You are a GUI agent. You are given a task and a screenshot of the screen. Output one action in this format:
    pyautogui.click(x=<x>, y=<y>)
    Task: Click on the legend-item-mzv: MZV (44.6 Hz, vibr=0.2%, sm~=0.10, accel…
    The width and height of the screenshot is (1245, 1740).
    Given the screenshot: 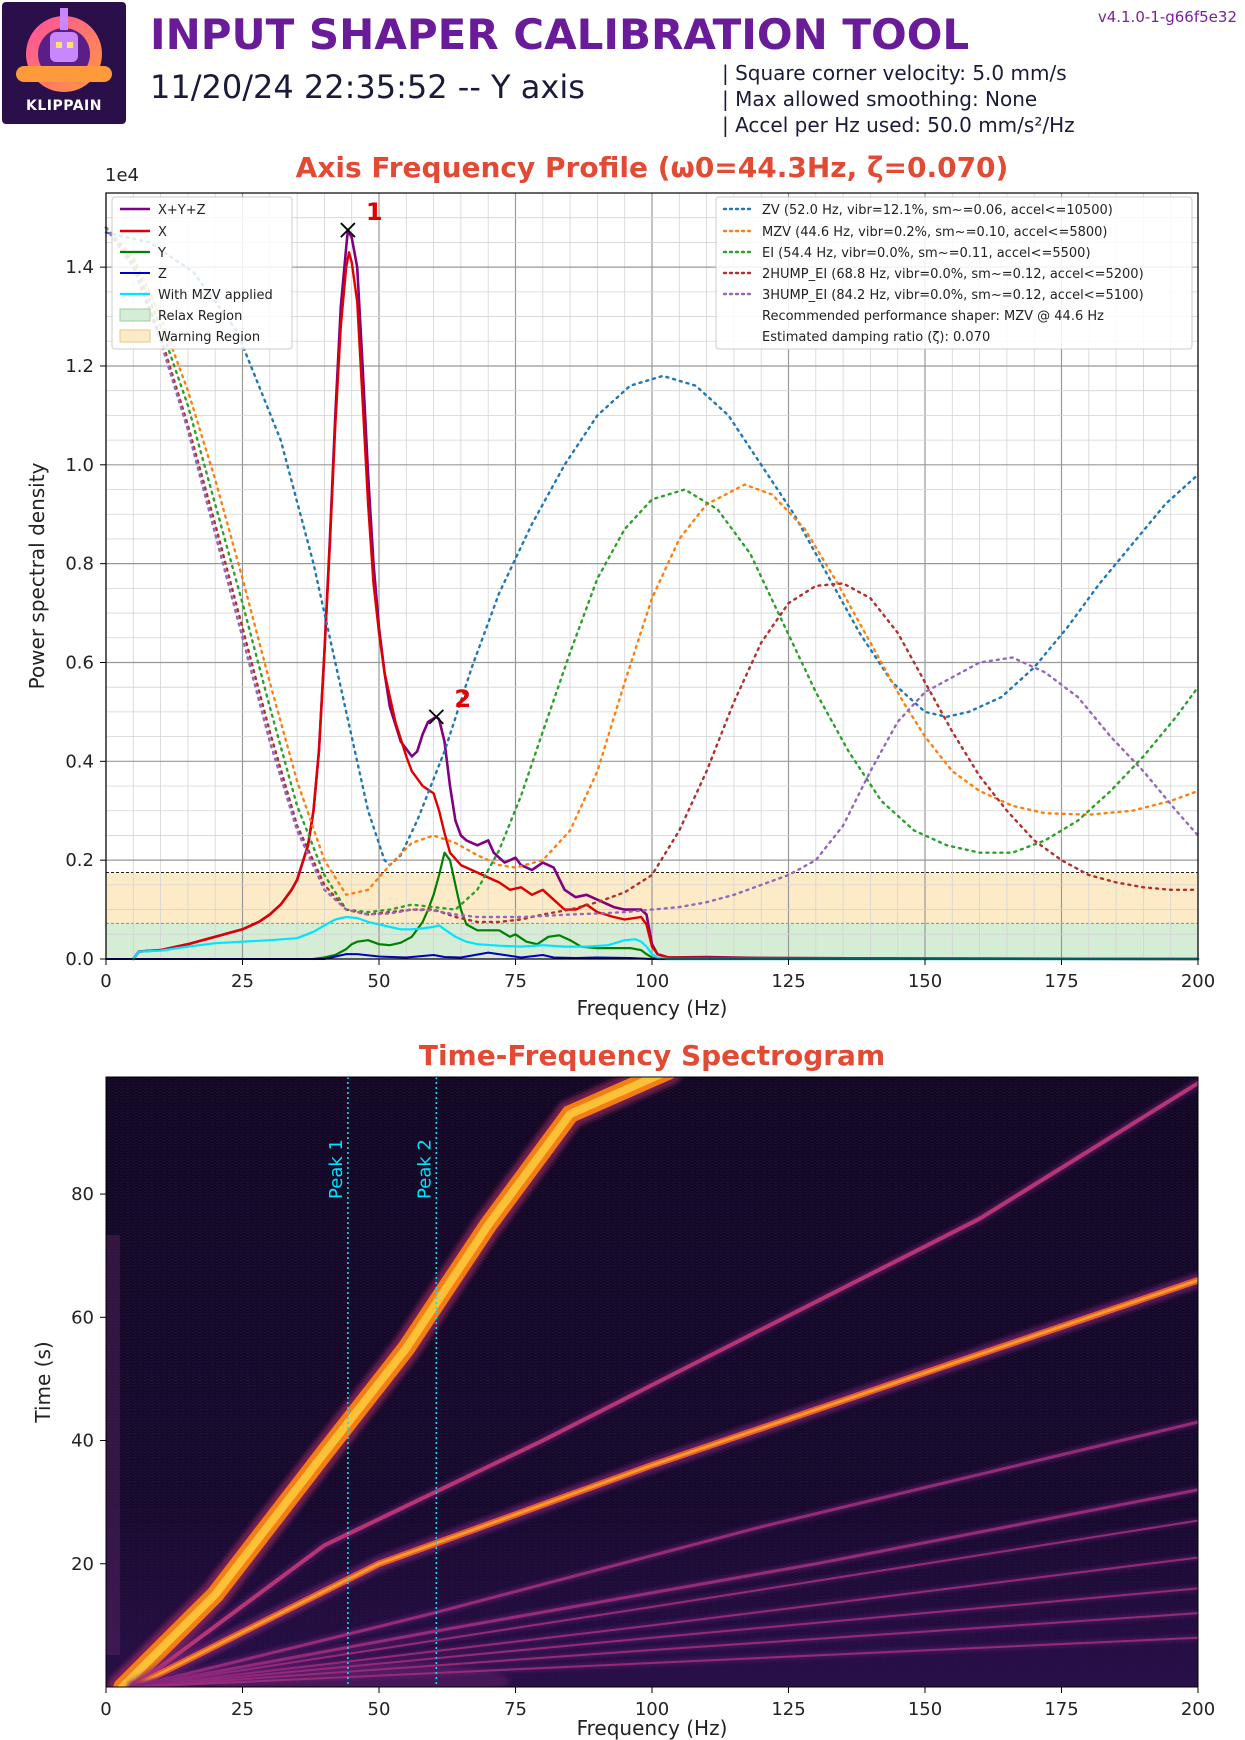 What is the action you would take?
    pyautogui.click(x=935, y=232)
    